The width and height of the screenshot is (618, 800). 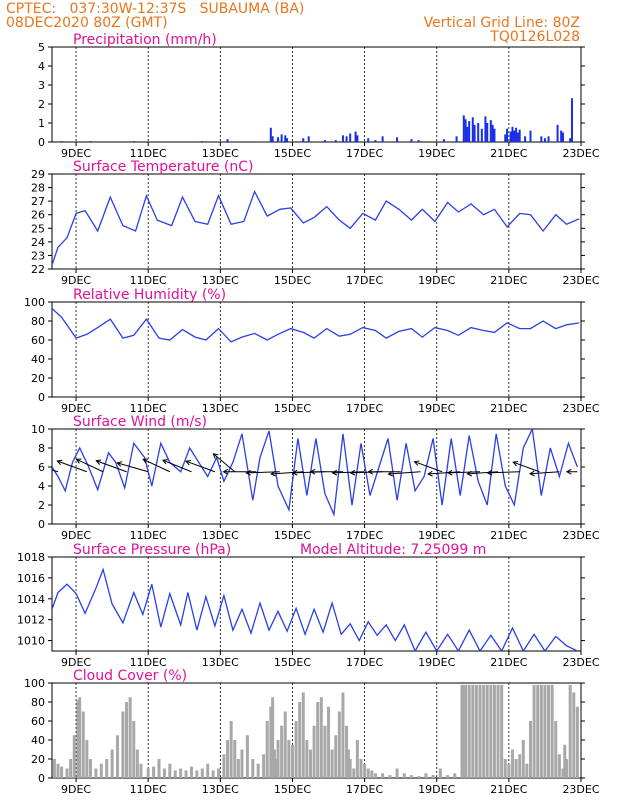 I want to click on pressure-ytick-label: 1012, so click(x=31, y=620).